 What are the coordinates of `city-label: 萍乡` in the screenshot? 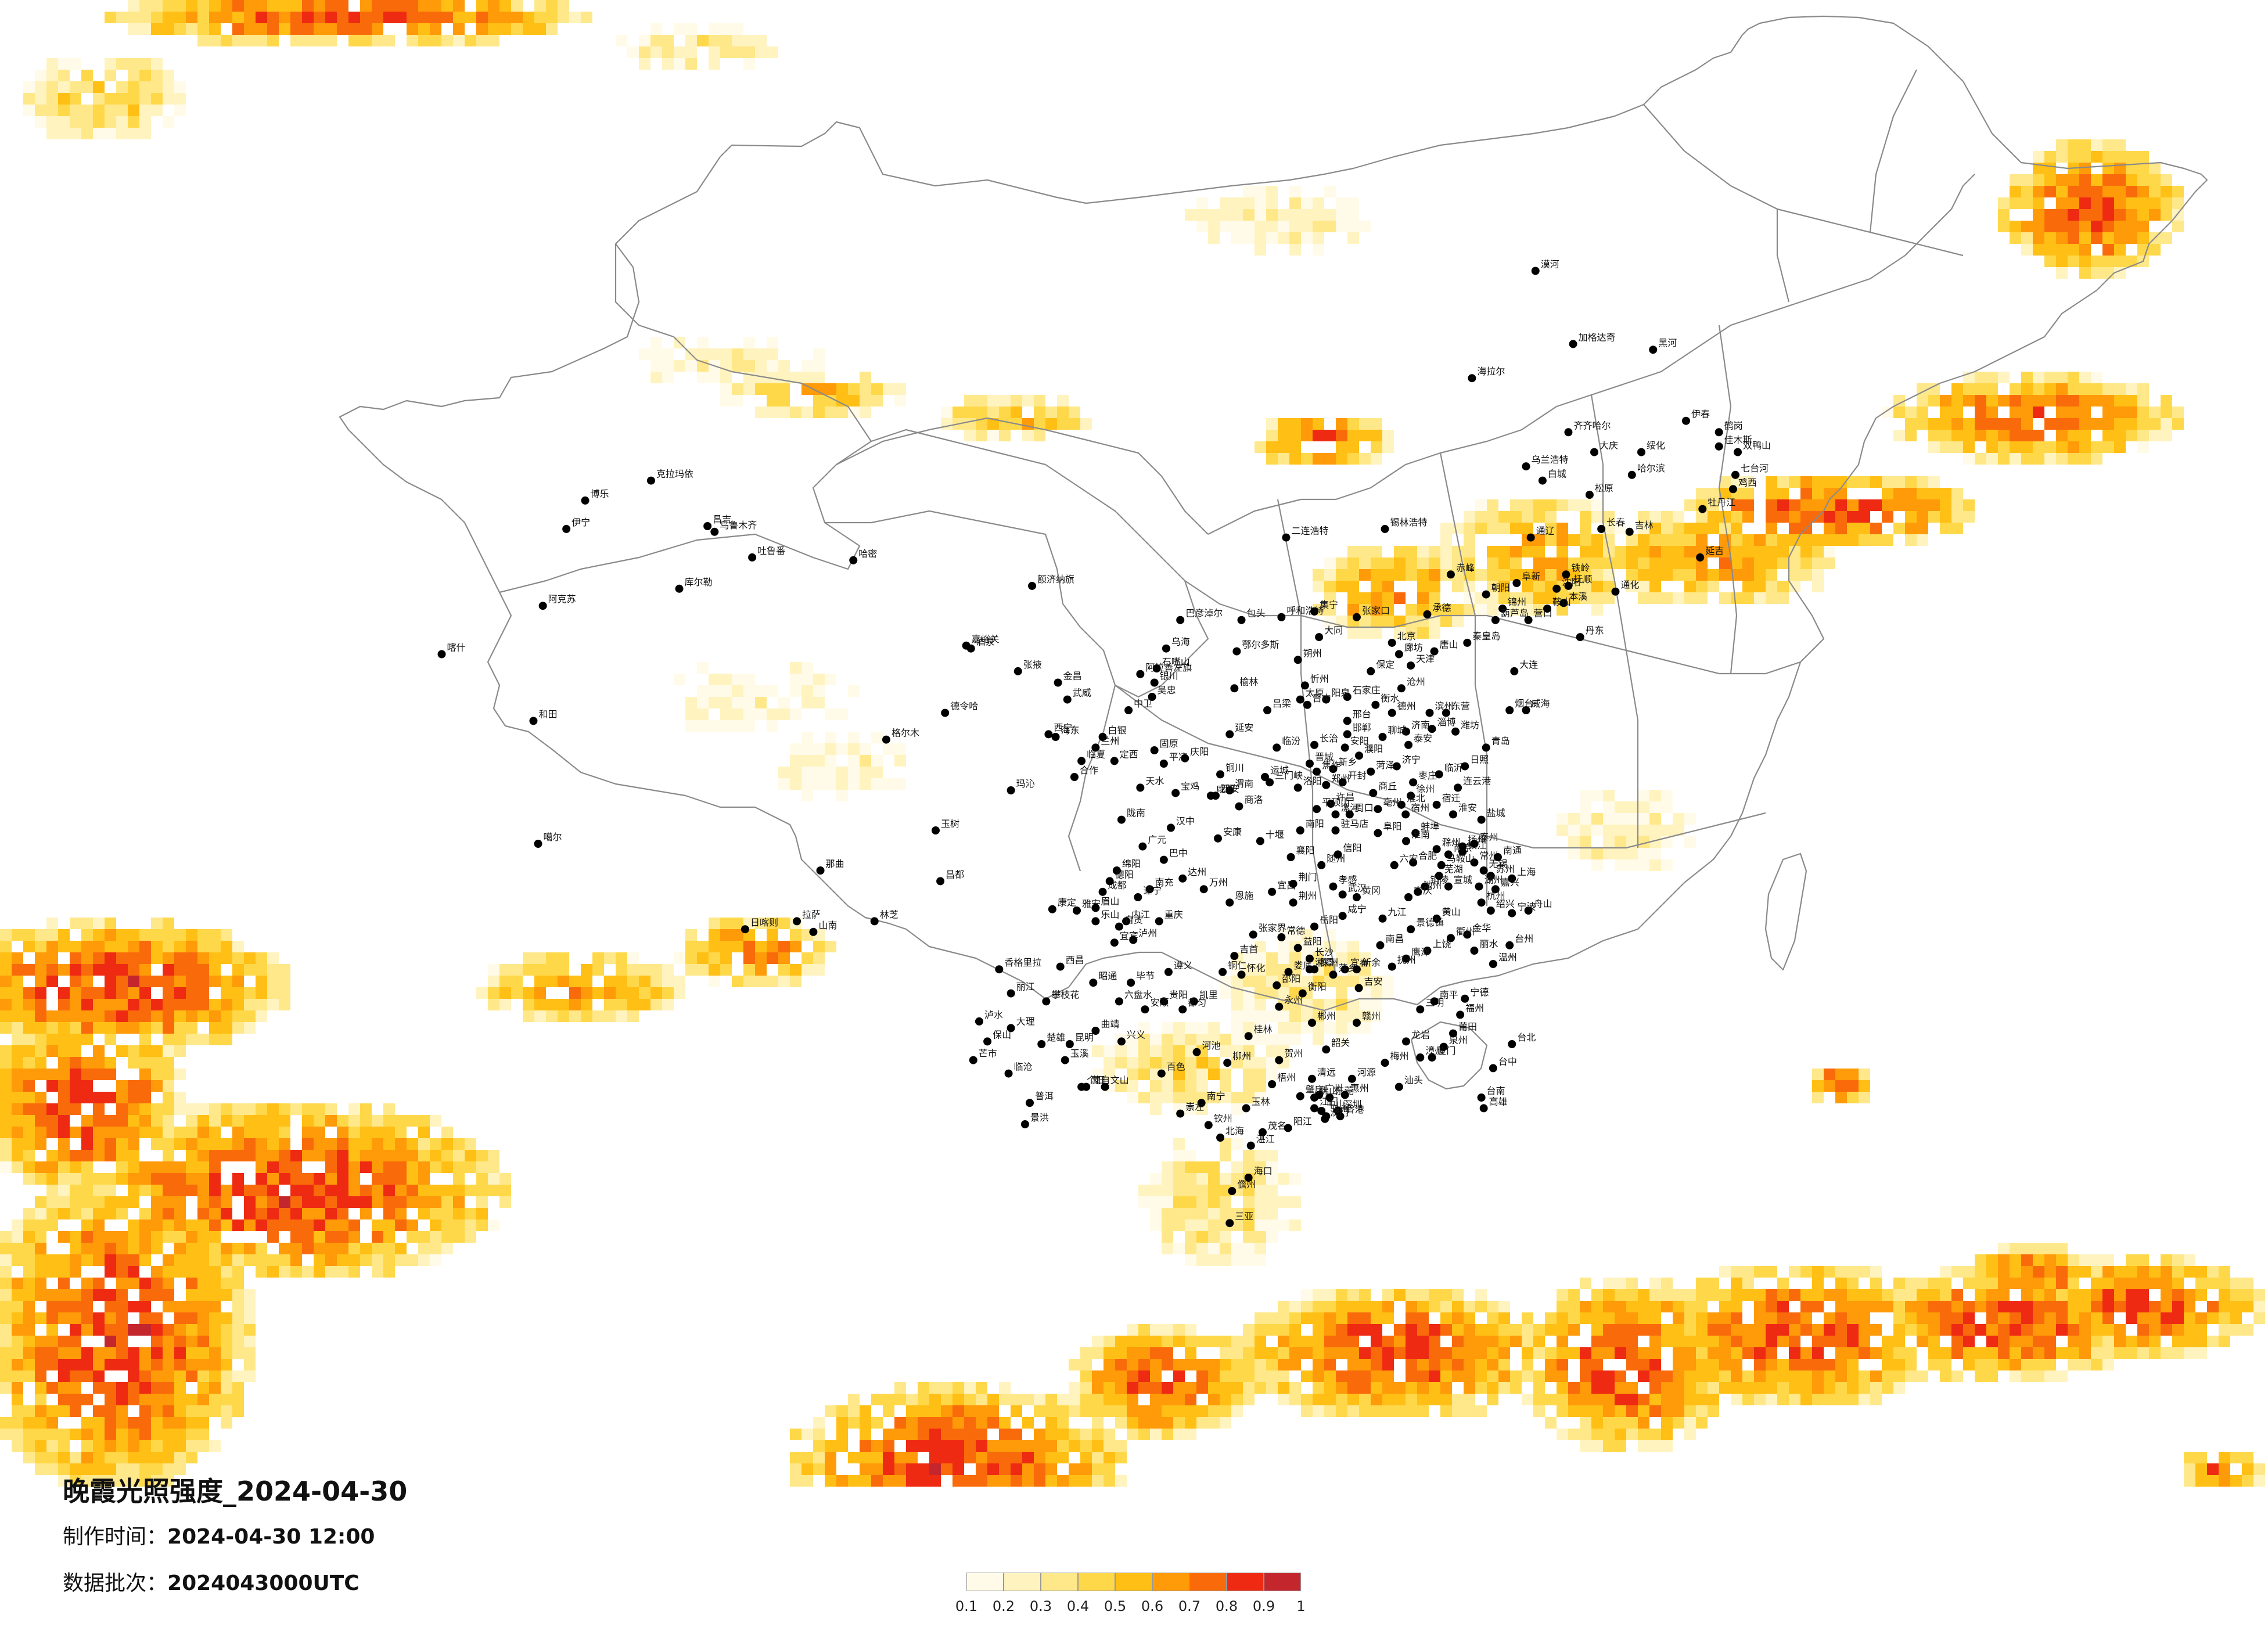 It's located at (1347, 967).